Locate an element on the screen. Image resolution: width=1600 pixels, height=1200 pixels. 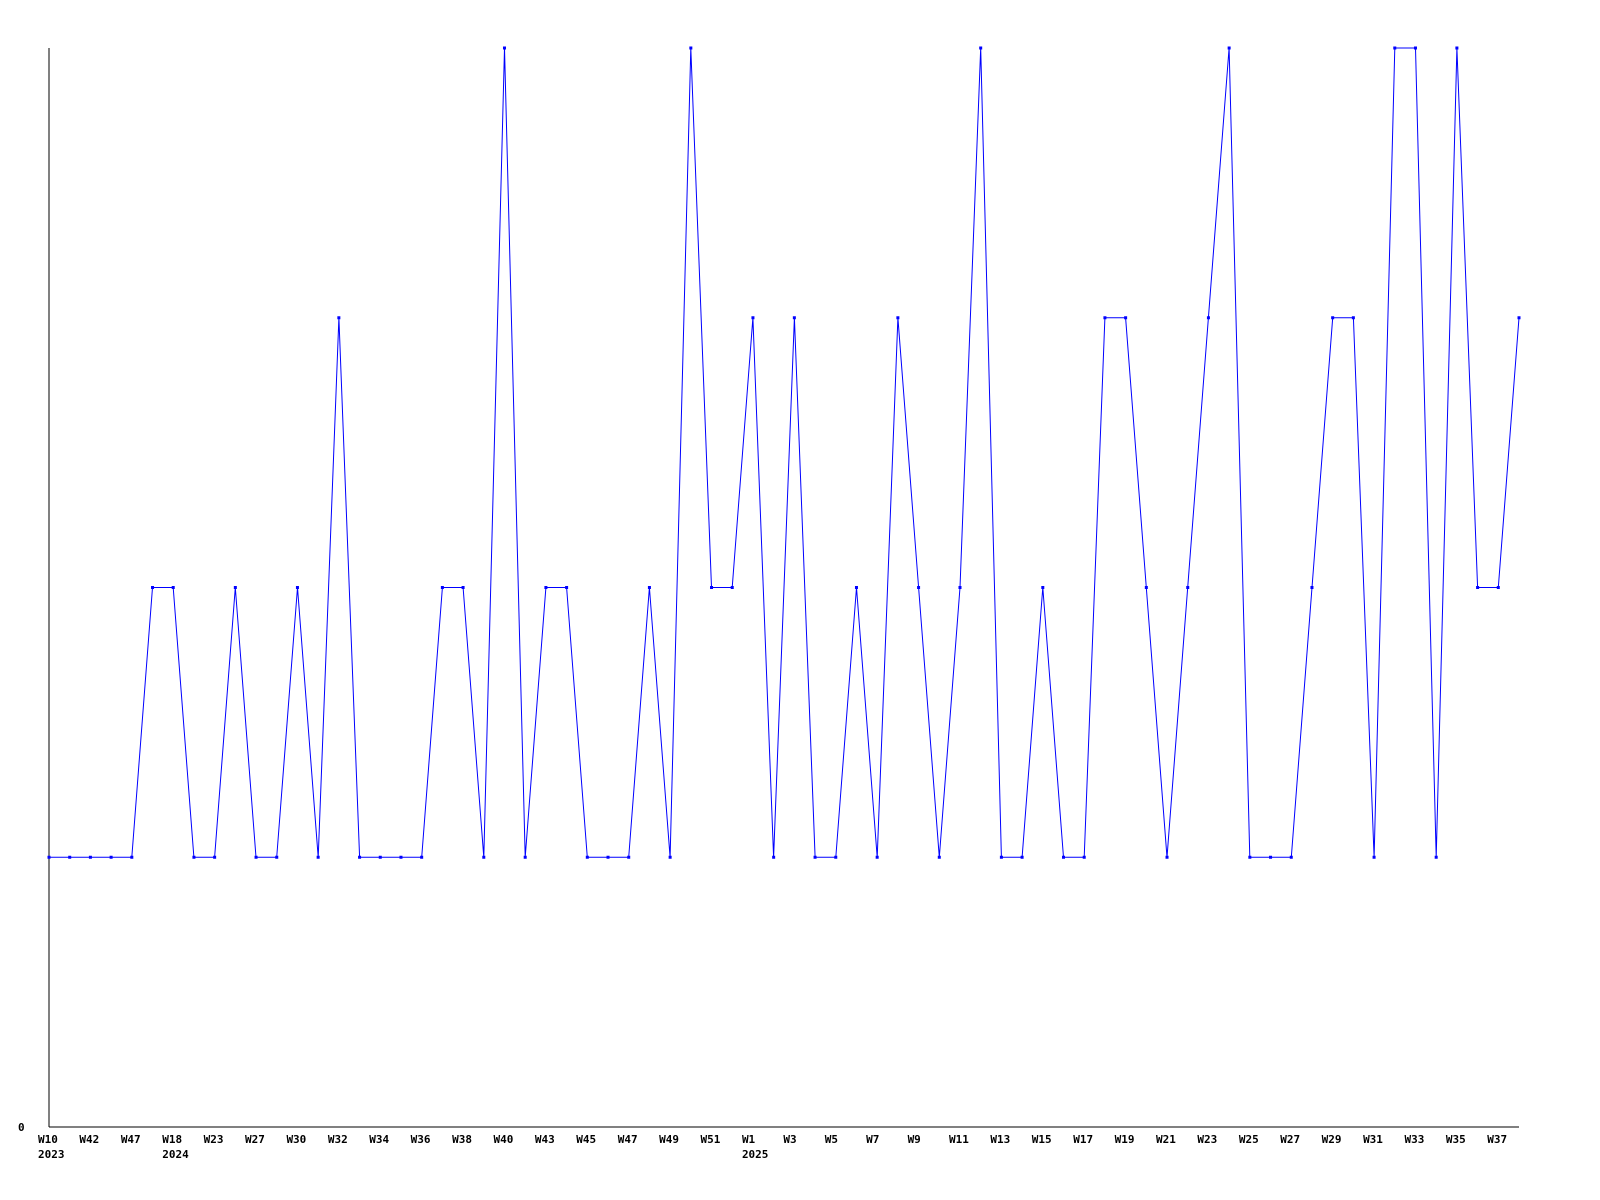
x-tick-label: W19 is located at coordinates (1125, 1139).